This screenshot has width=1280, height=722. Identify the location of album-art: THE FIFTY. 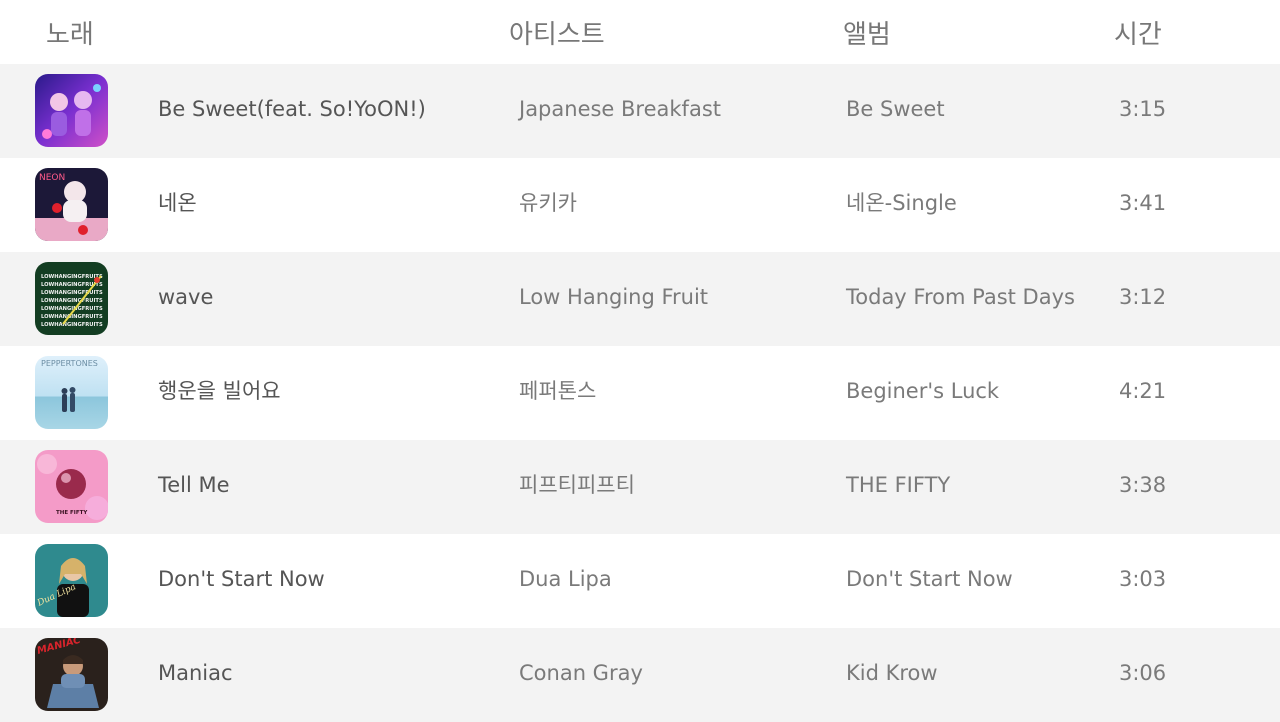
(71, 486).